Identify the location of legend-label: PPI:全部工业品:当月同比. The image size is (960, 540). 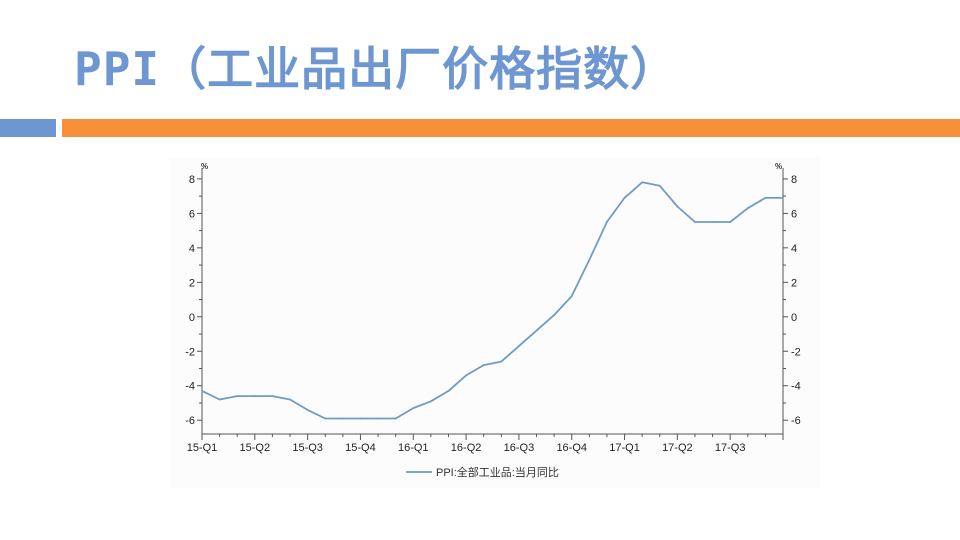
(497, 472).